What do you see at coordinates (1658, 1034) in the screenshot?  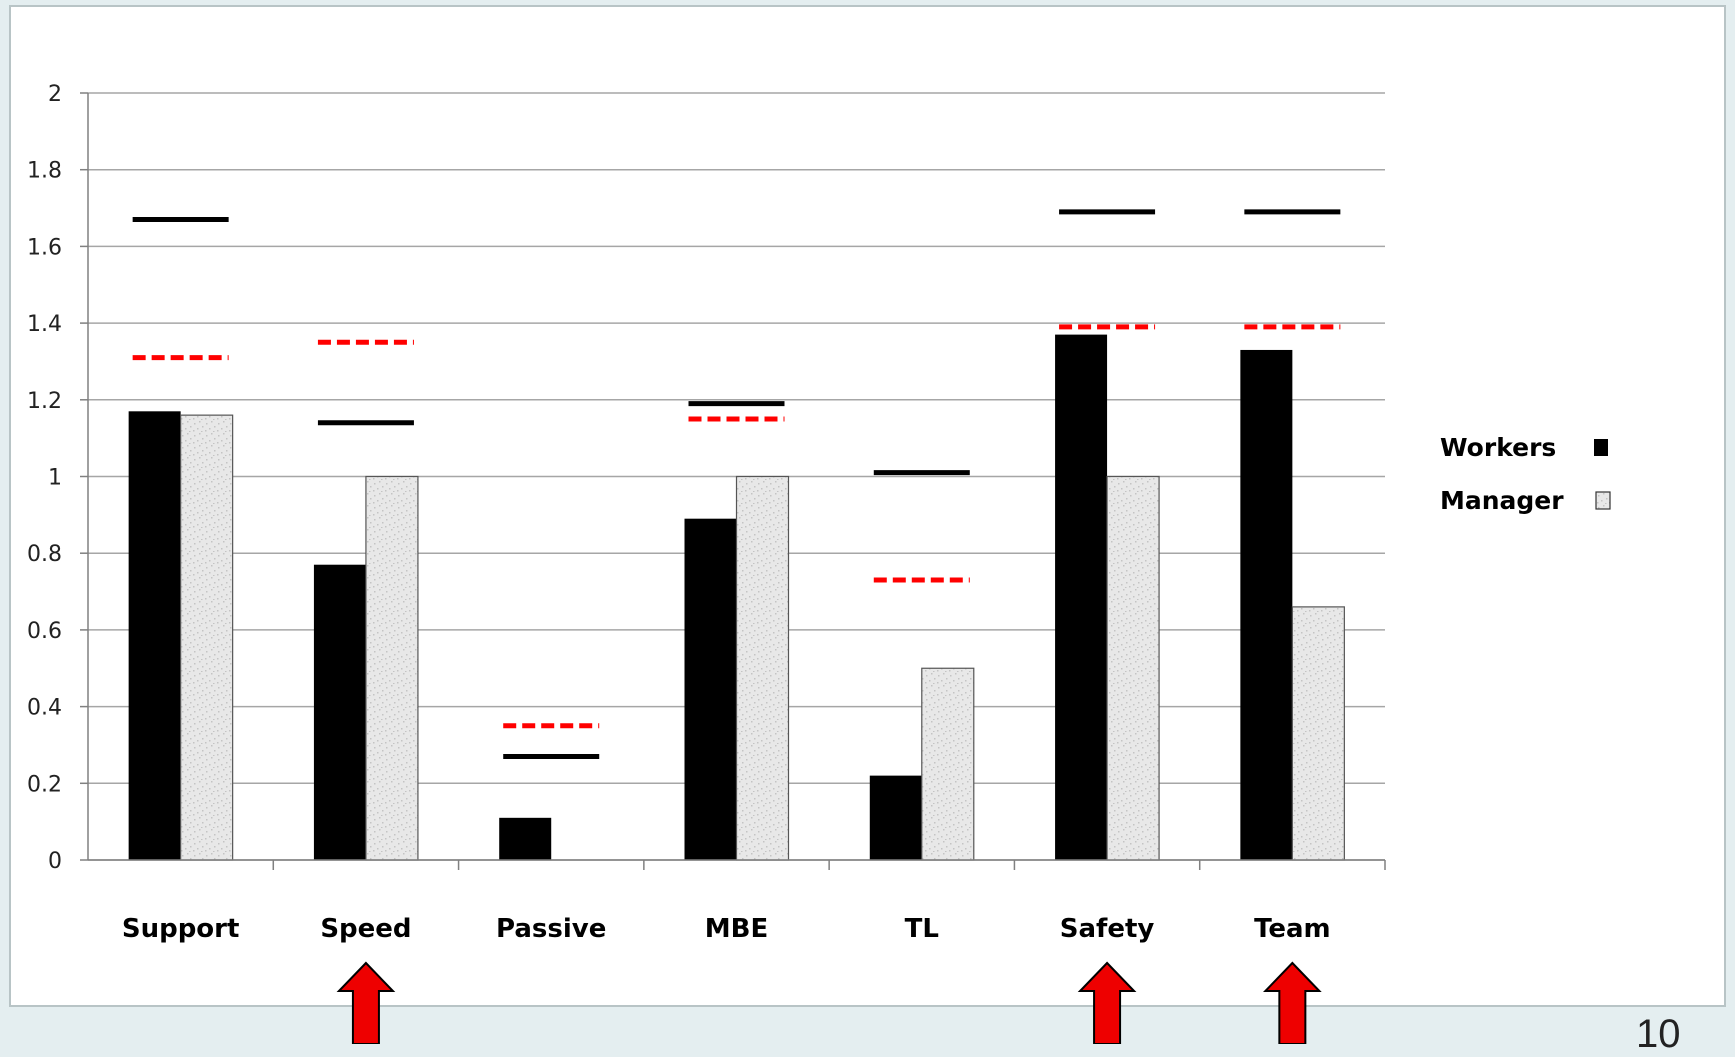 I see `slide-number: 10` at bounding box center [1658, 1034].